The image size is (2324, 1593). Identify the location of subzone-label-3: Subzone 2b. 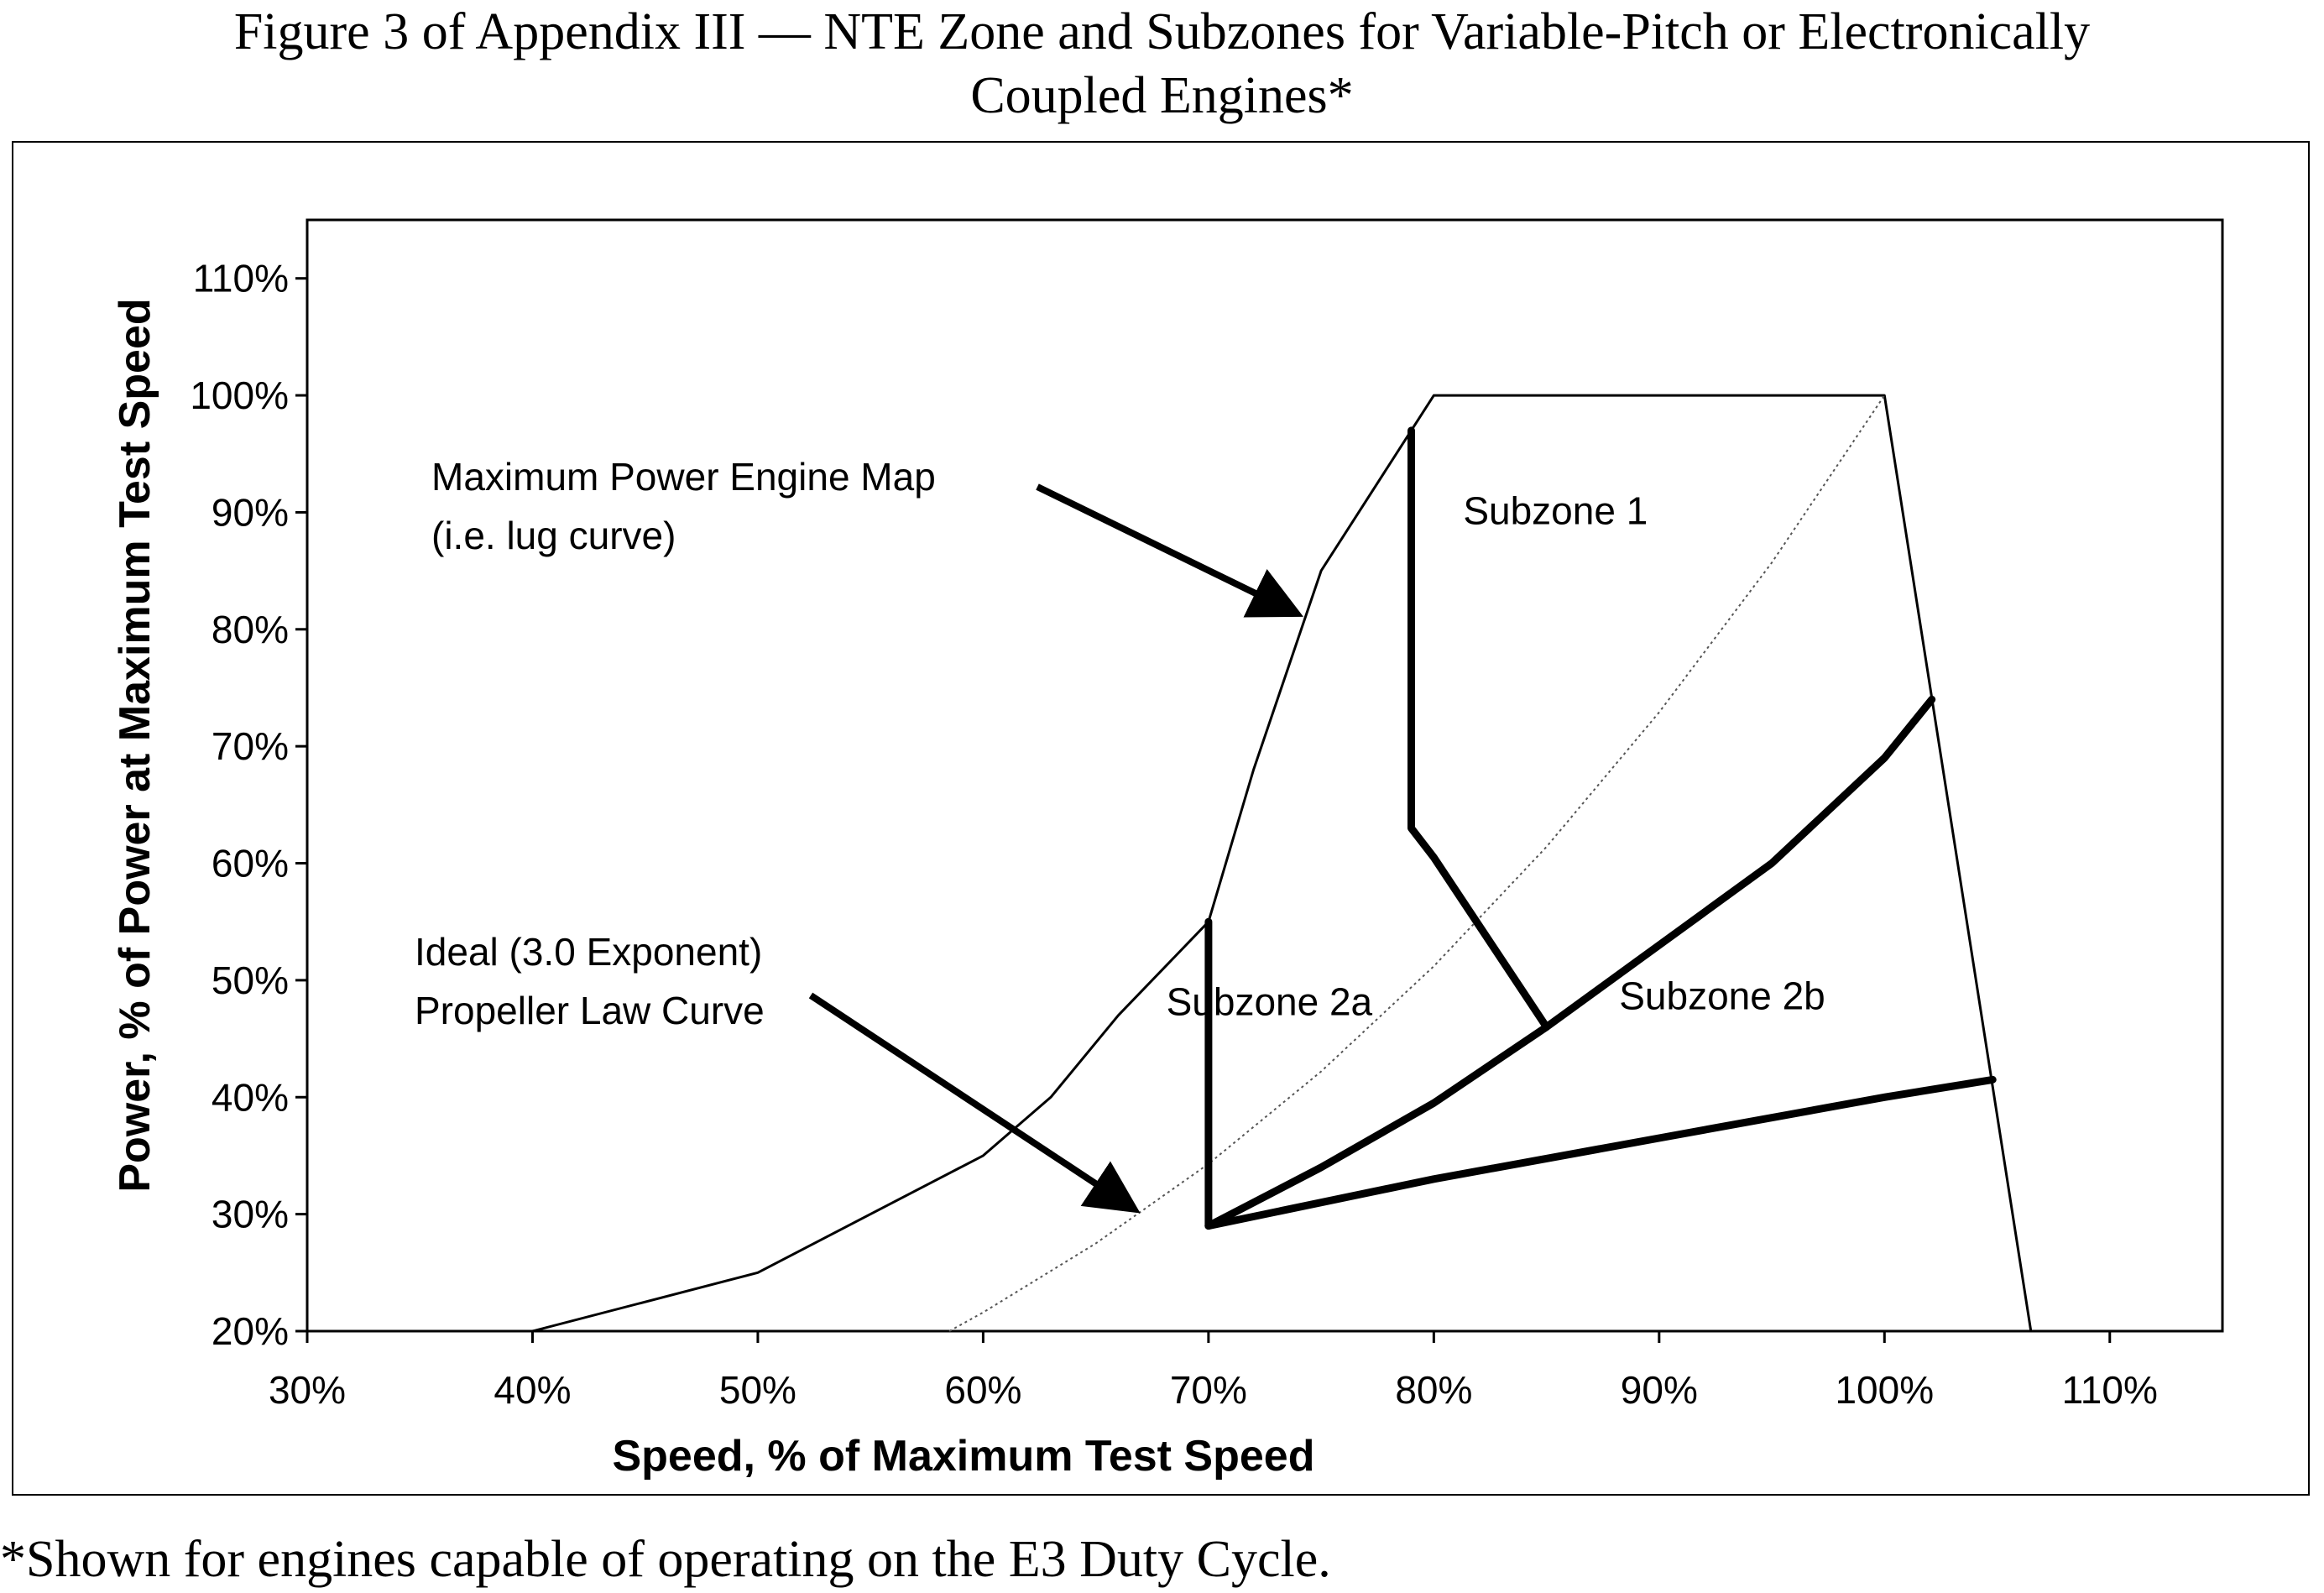
(1722, 996).